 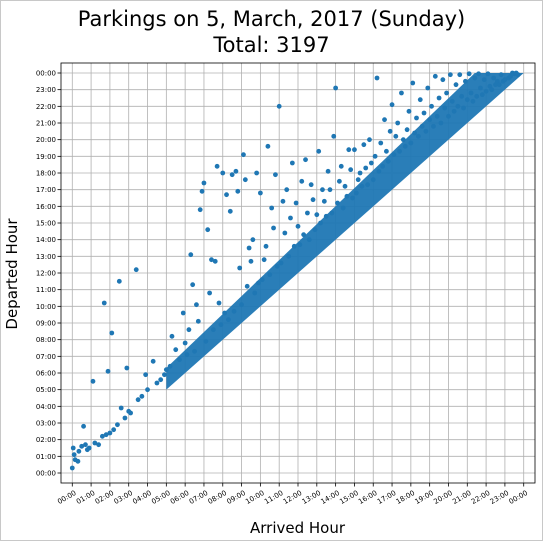 I want to click on x-tick-label: 07:00, so click(x=198, y=497).